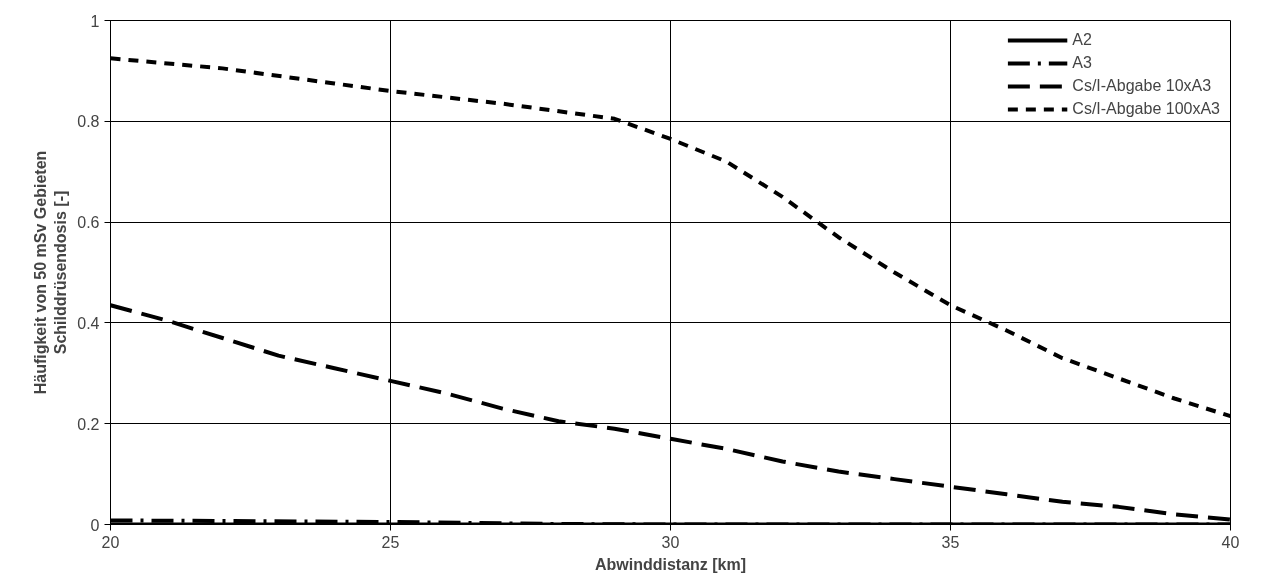 This screenshot has height=582, width=1283. What do you see at coordinates (95, 21) in the screenshot?
I see `y-tick-label: 1` at bounding box center [95, 21].